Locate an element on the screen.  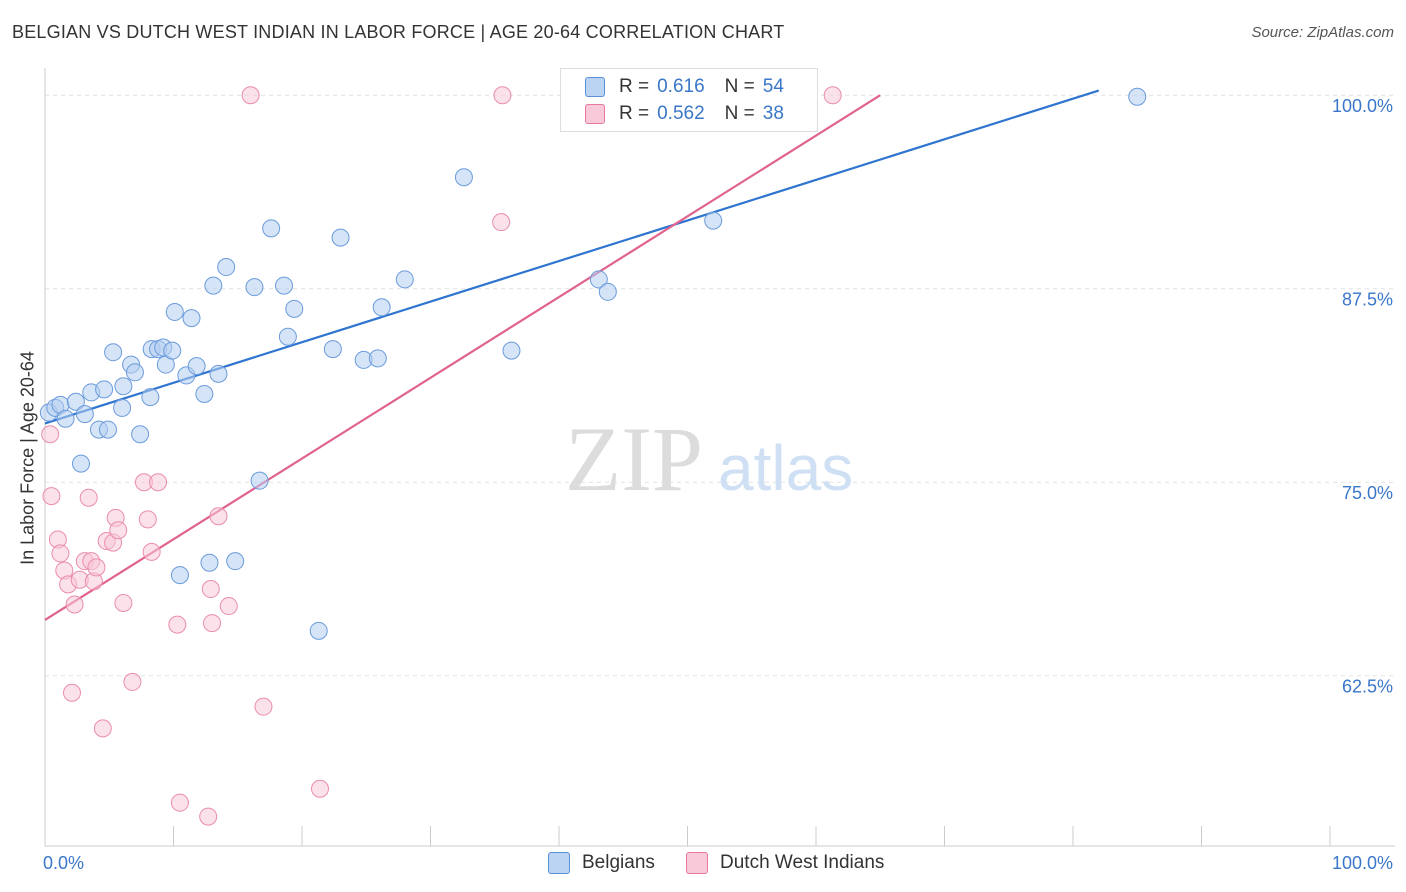
legend-belgians-n: 54 is located at coordinates (773, 86).